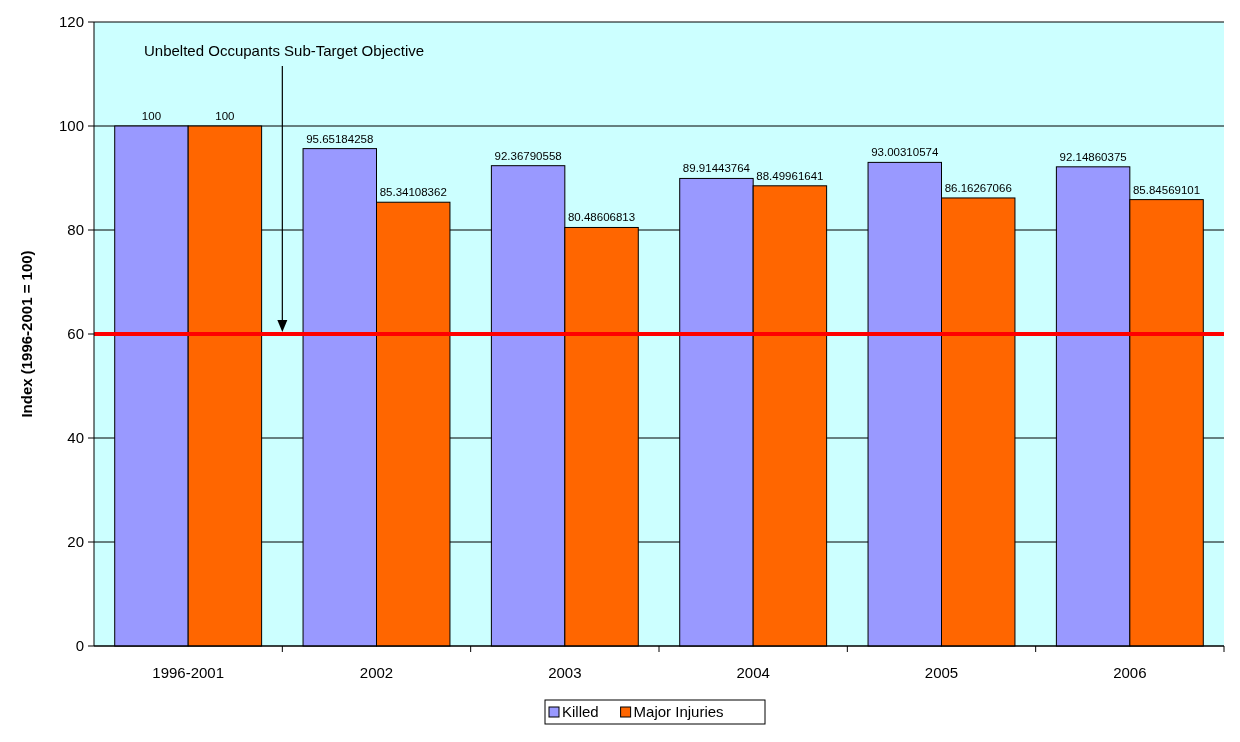  I want to click on legend-label: Killed, so click(580, 712).